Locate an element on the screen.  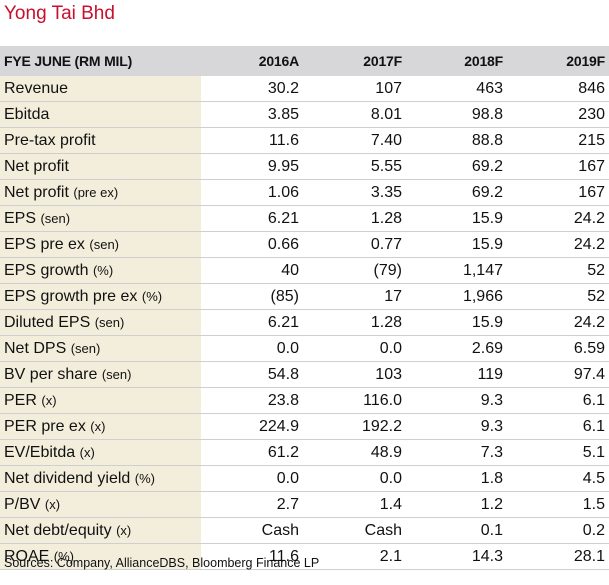
value-cell: 119 is located at coordinates (456, 374).